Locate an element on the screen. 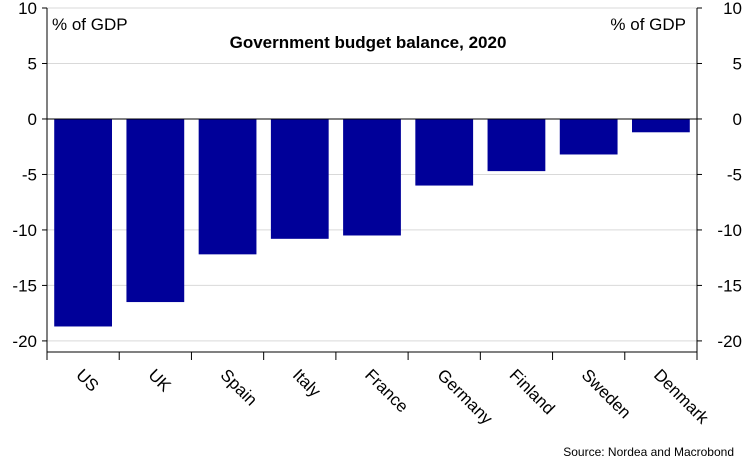 This screenshot has height=471, width=746. category-label: Finland is located at coordinates (532, 391).